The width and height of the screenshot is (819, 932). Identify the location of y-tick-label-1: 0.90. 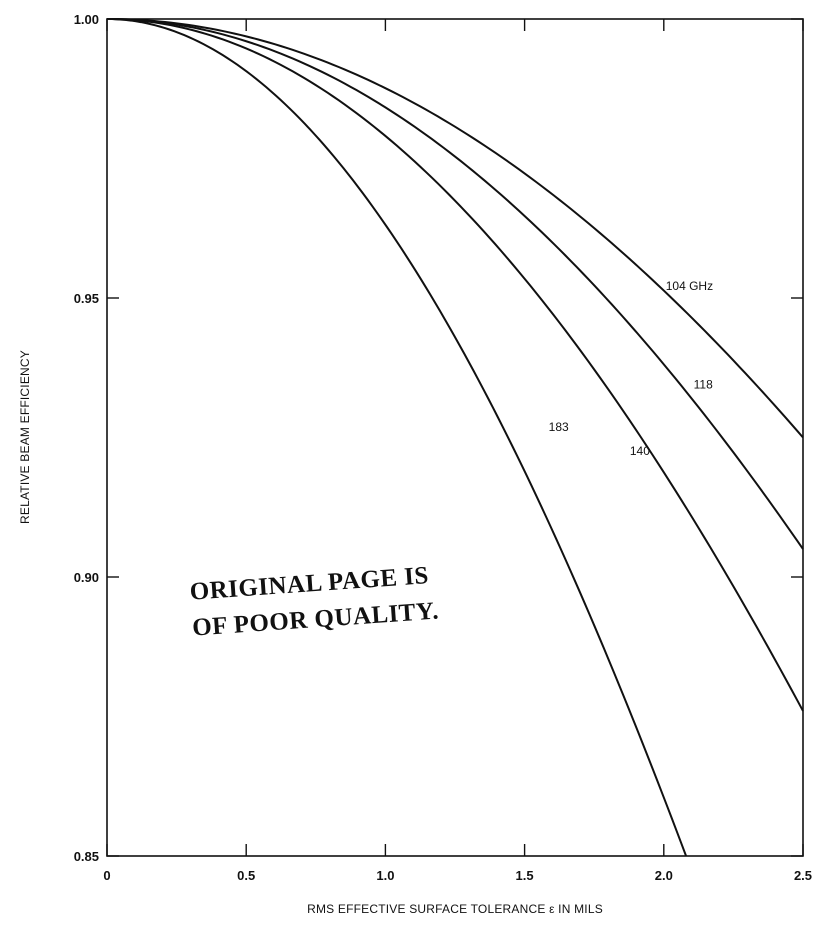
(86, 577).